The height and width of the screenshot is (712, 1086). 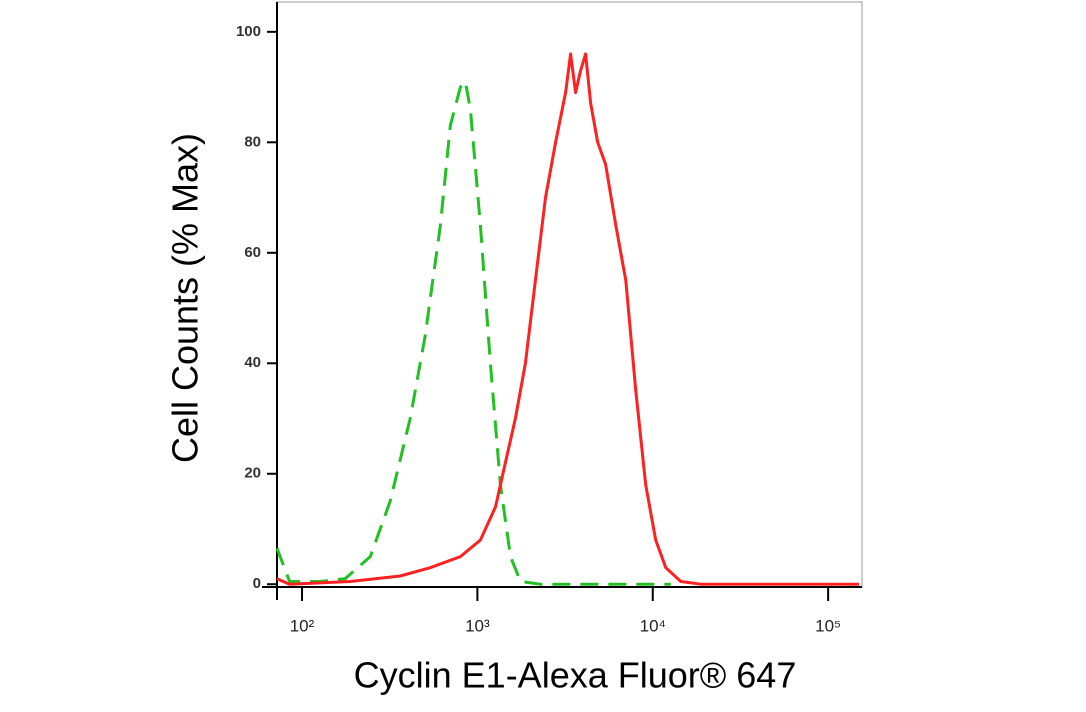 I want to click on y-tick-label: 40, so click(x=252, y=362).